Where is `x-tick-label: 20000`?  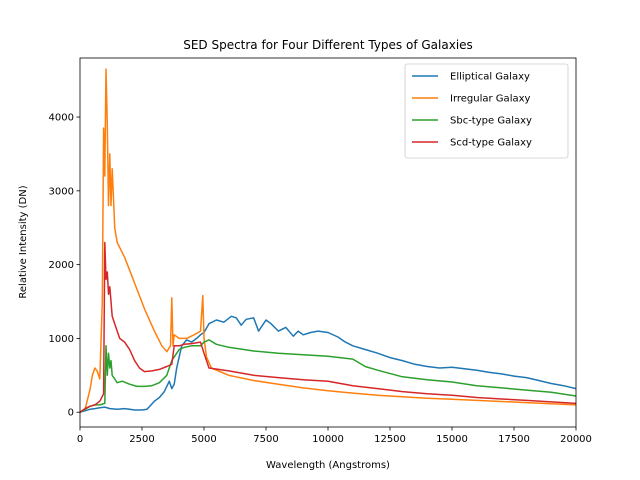 x-tick-label: 20000 is located at coordinates (576, 439).